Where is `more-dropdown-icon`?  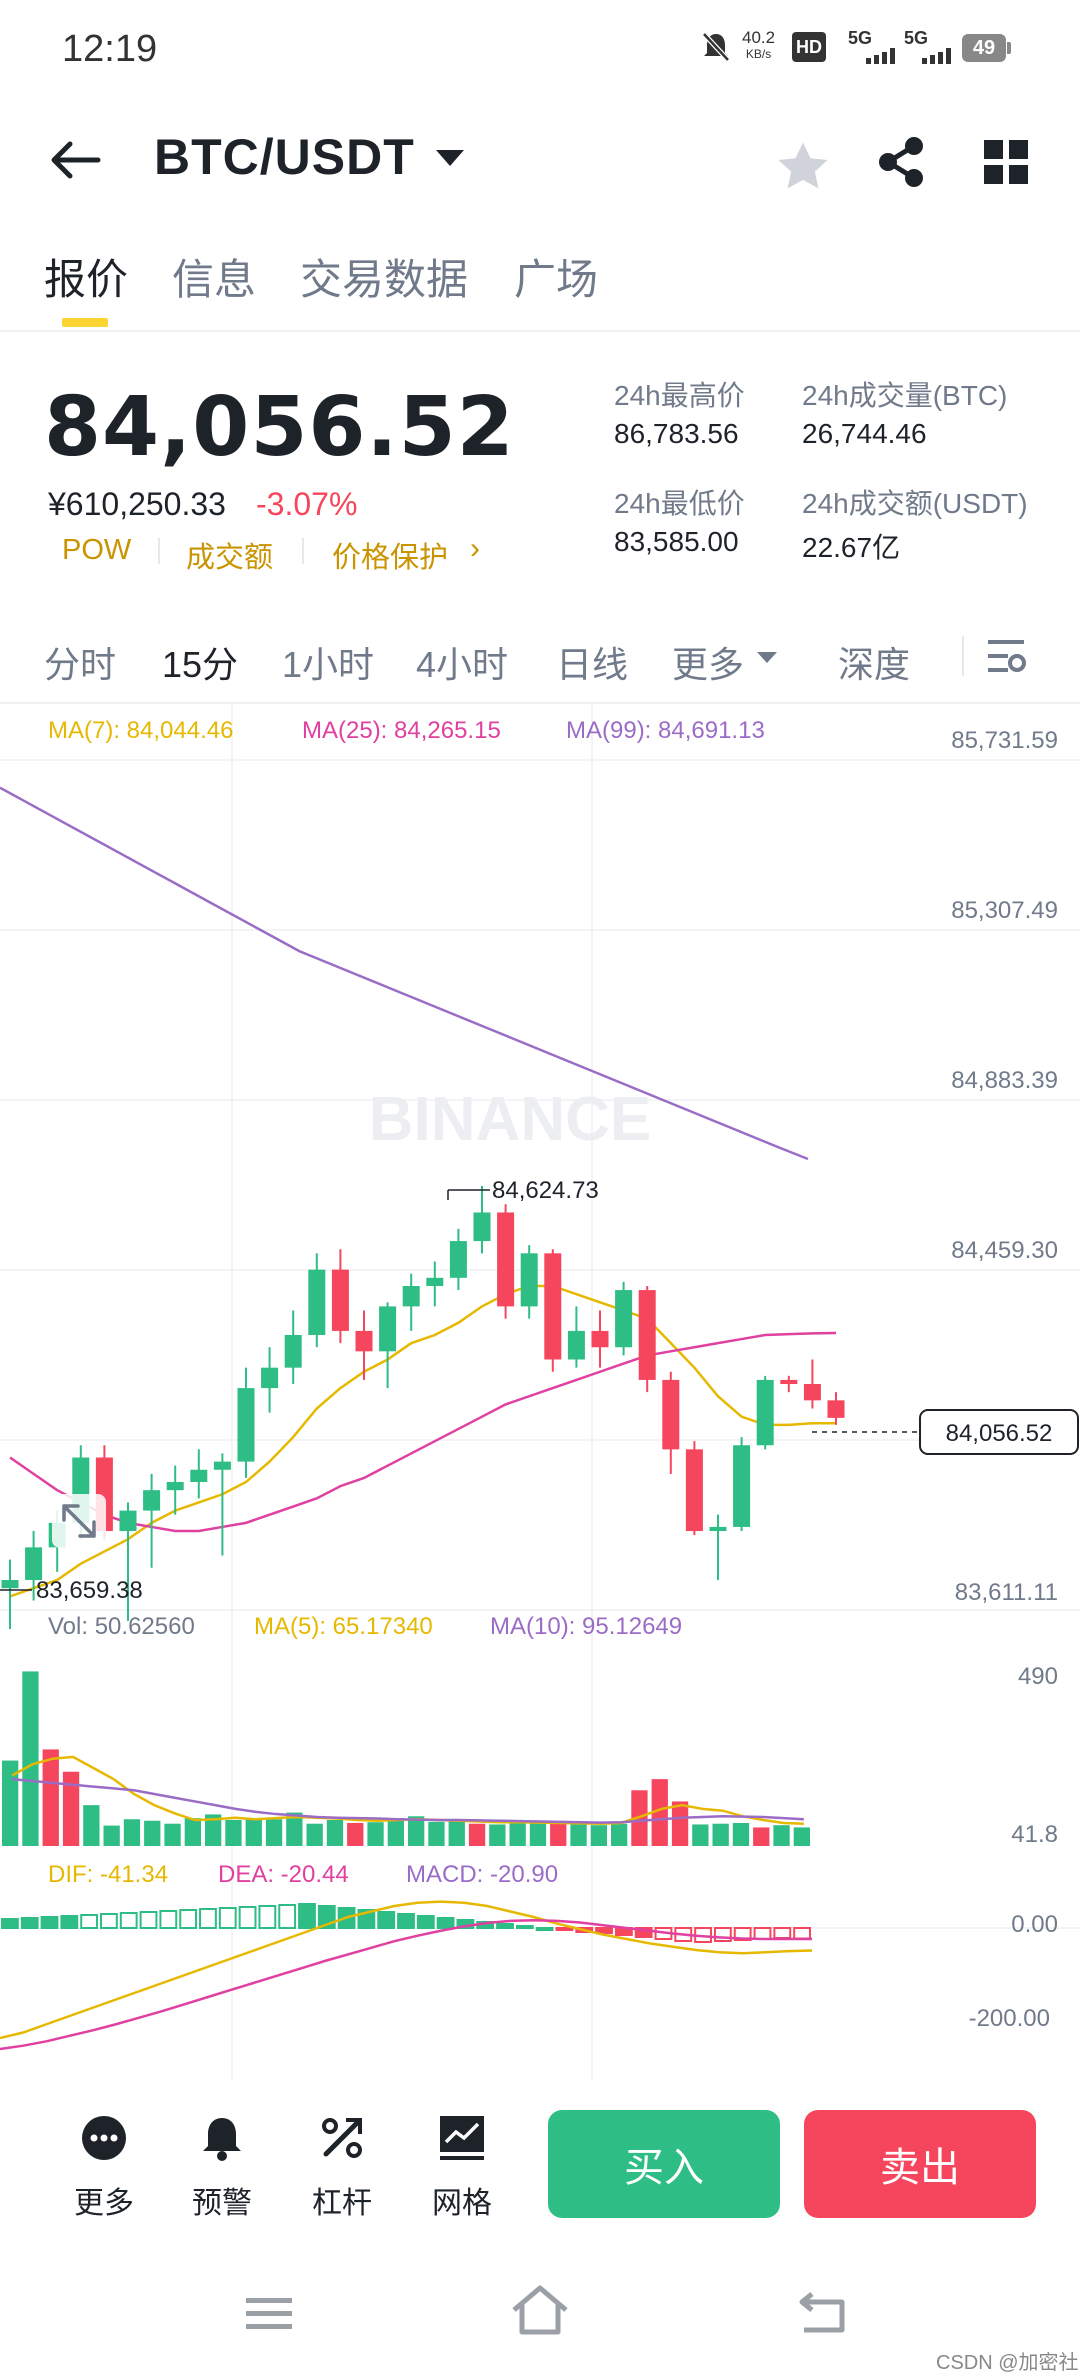
more-dropdown-icon is located at coordinates (767, 657).